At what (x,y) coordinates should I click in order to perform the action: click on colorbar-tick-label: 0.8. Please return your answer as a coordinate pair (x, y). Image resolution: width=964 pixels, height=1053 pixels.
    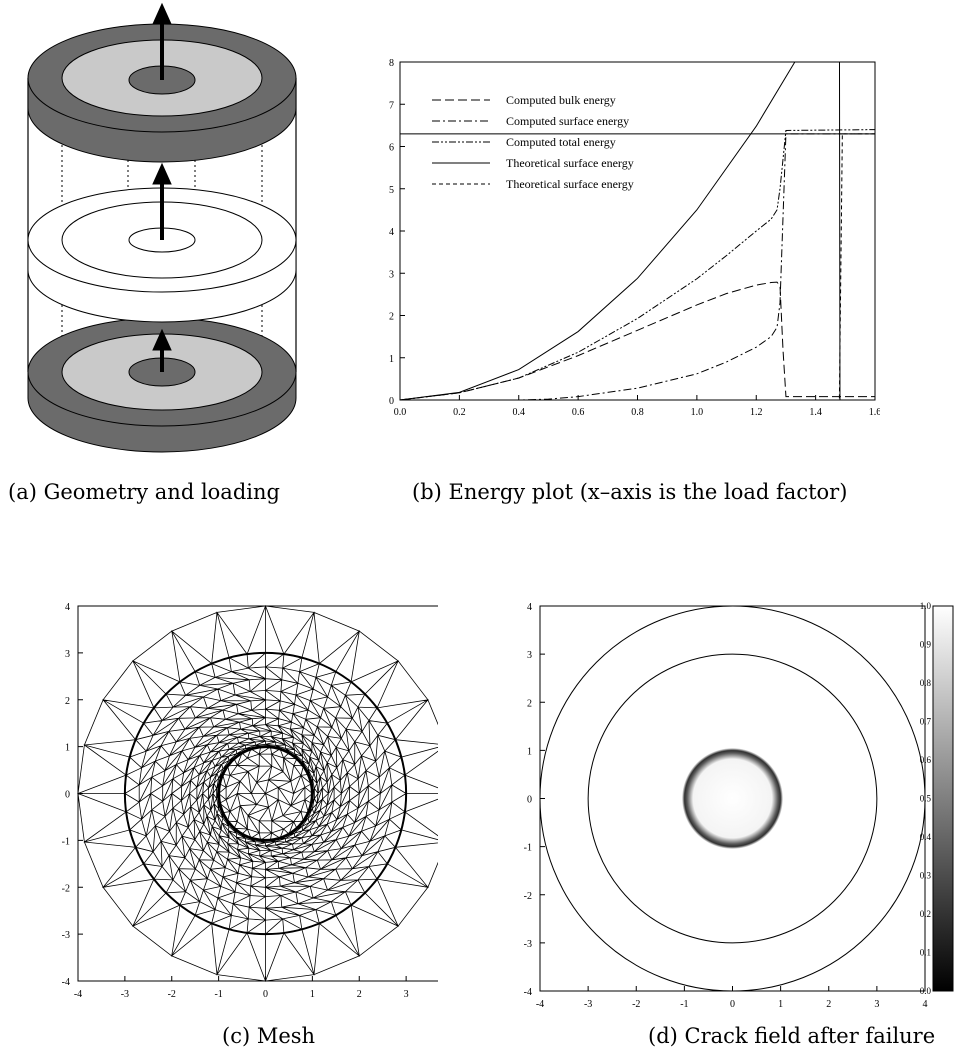
    Looking at the image, I should click on (926, 683).